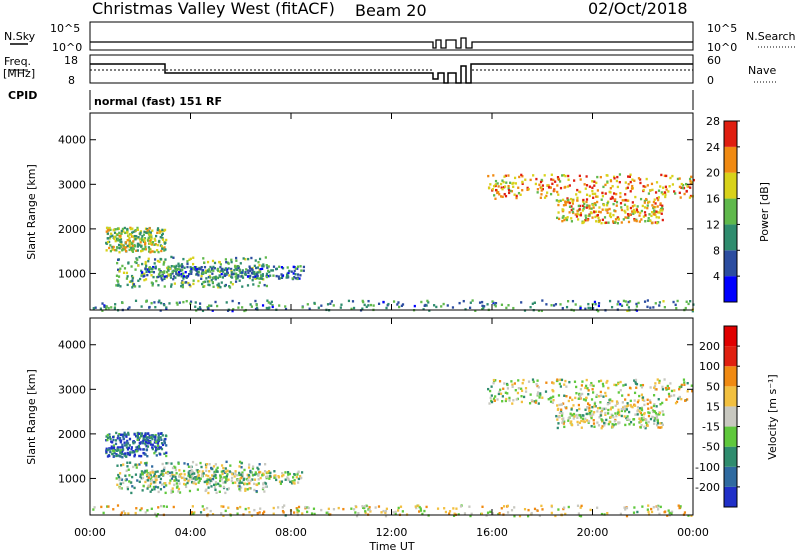 This screenshot has height=554, width=800. I want to click on y-tick-label: 4000, so click(72, 345).